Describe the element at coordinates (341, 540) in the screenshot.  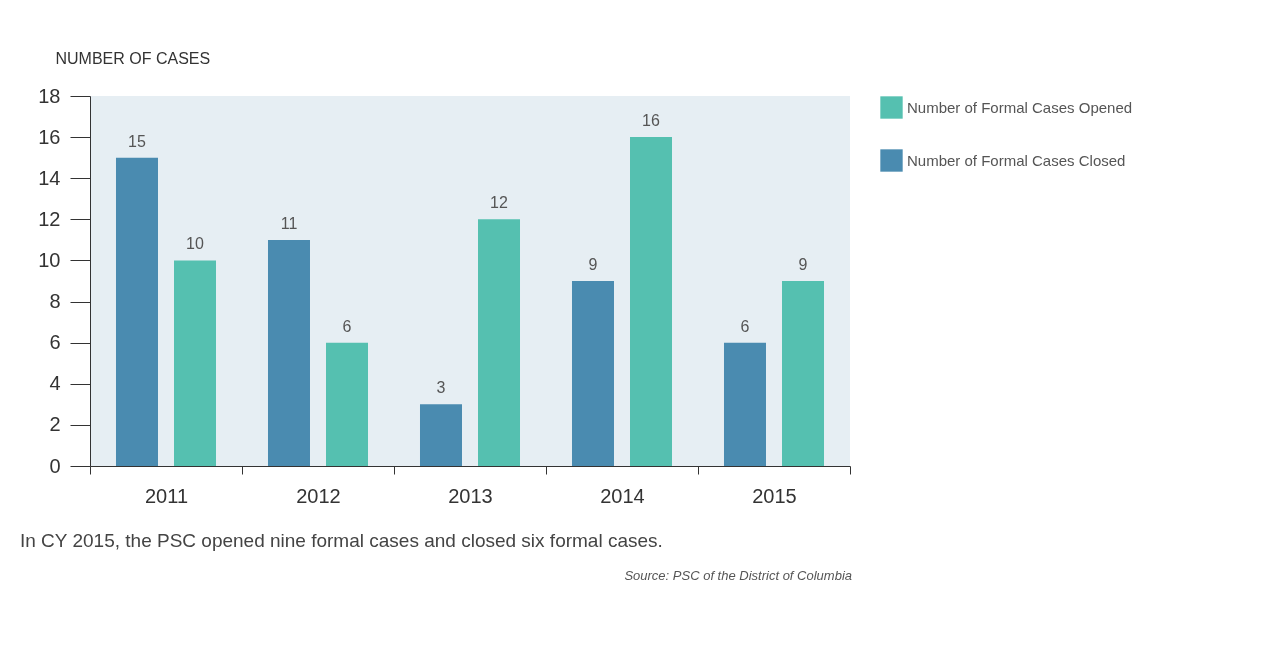
I see `text: In CY 2015, the PSC opened nine formal cases and closed six formal cases.` at that location.